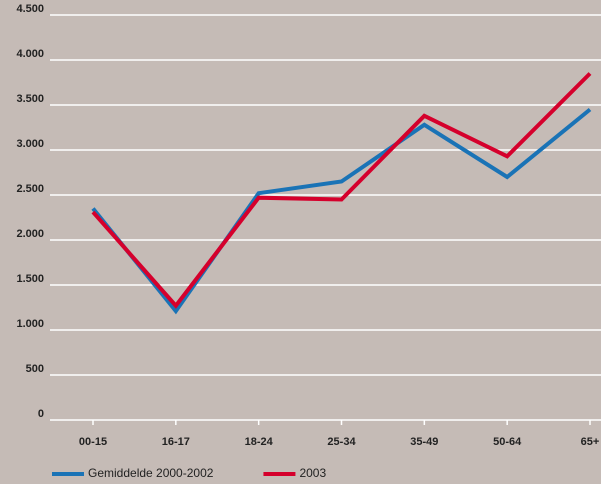 The image size is (601, 484). I want to click on y-tick-label: 1.500, so click(30, 279).